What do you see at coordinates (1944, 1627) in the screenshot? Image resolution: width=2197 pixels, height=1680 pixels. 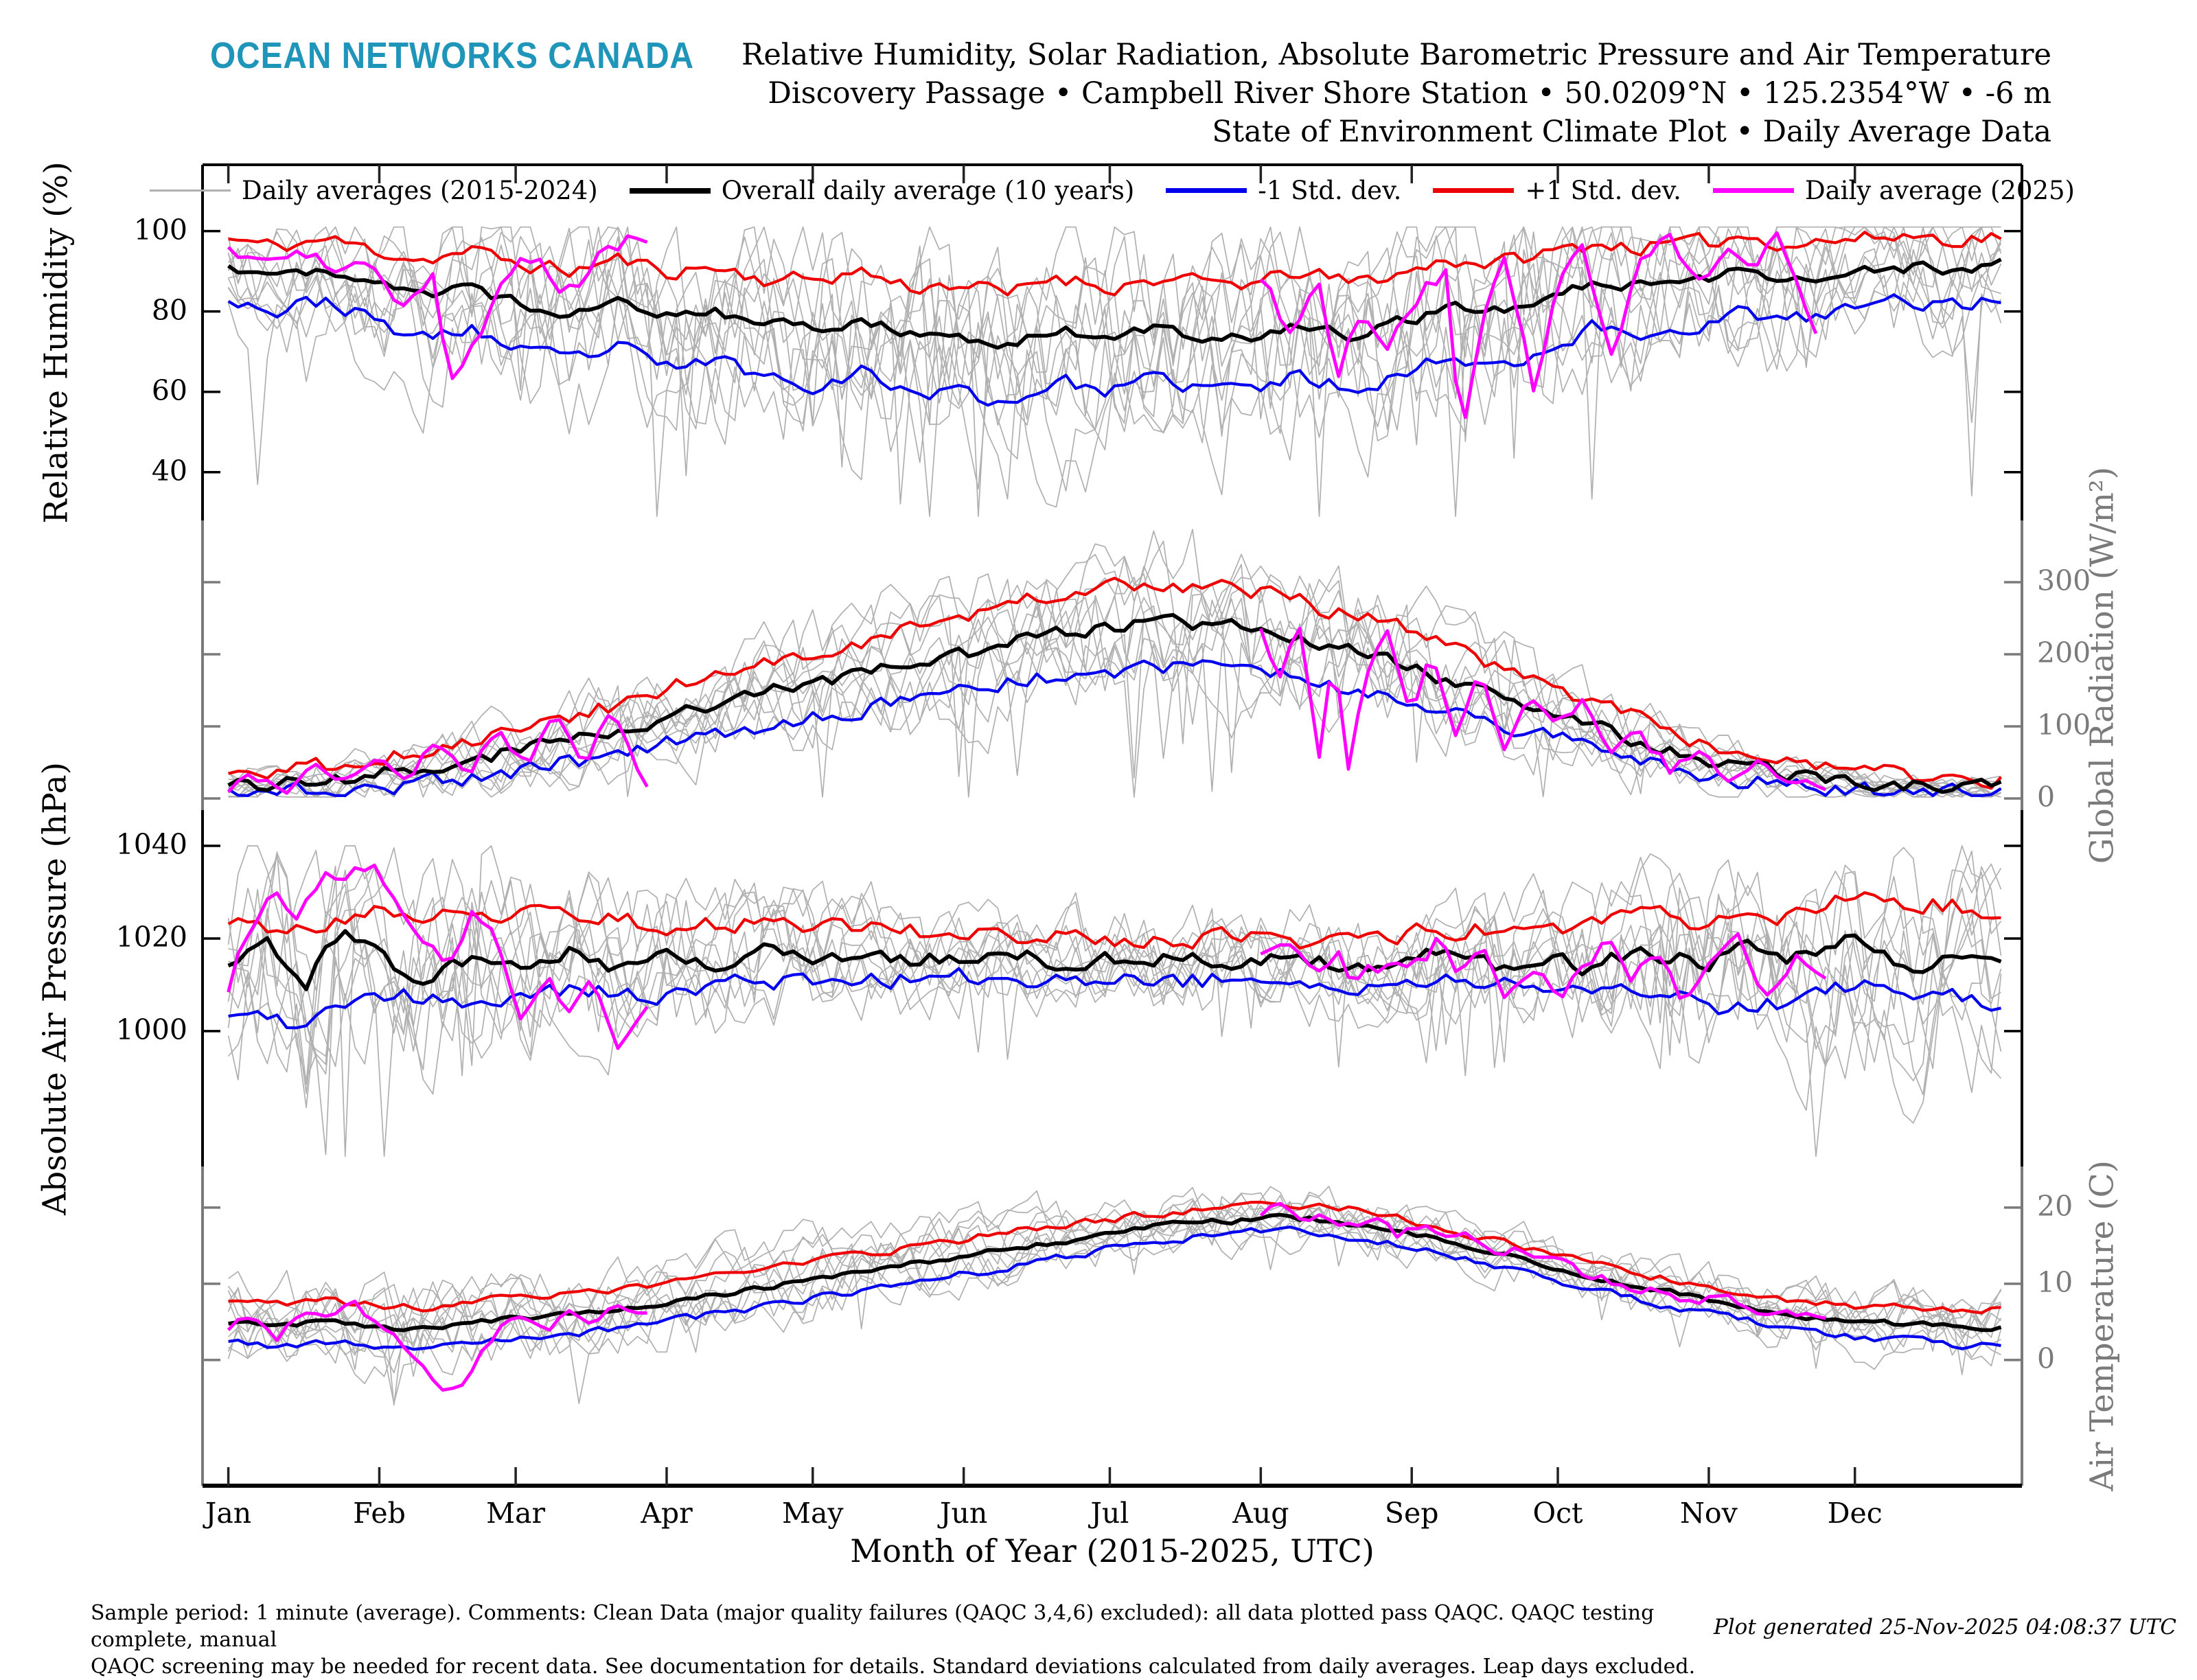 I see `plot-generated-timestamp: Plot generated 25-Nov-2025 04:08:37 UTC` at bounding box center [1944, 1627].